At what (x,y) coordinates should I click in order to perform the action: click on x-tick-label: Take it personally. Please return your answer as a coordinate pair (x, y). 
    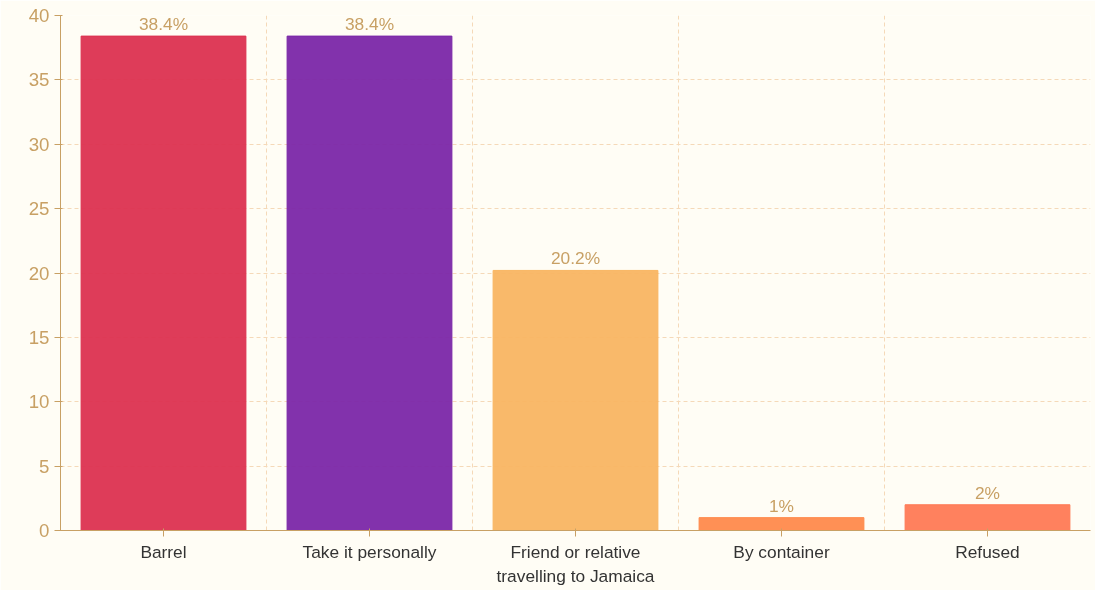
    Looking at the image, I should click on (369, 551).